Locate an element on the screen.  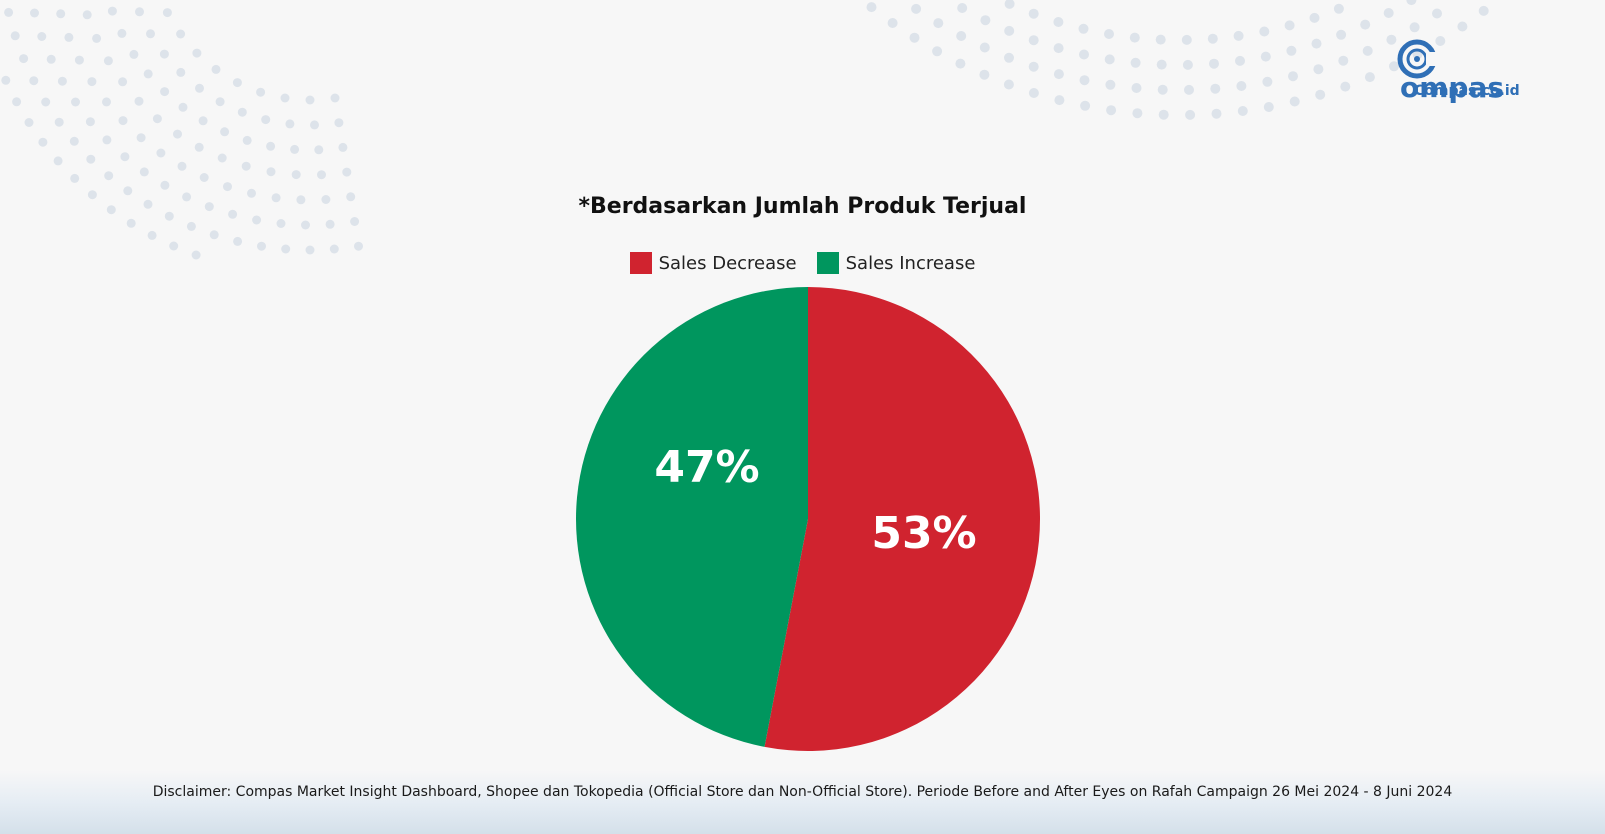
pie-label-sales-increase: 47% is located at coordinates (706, 467).